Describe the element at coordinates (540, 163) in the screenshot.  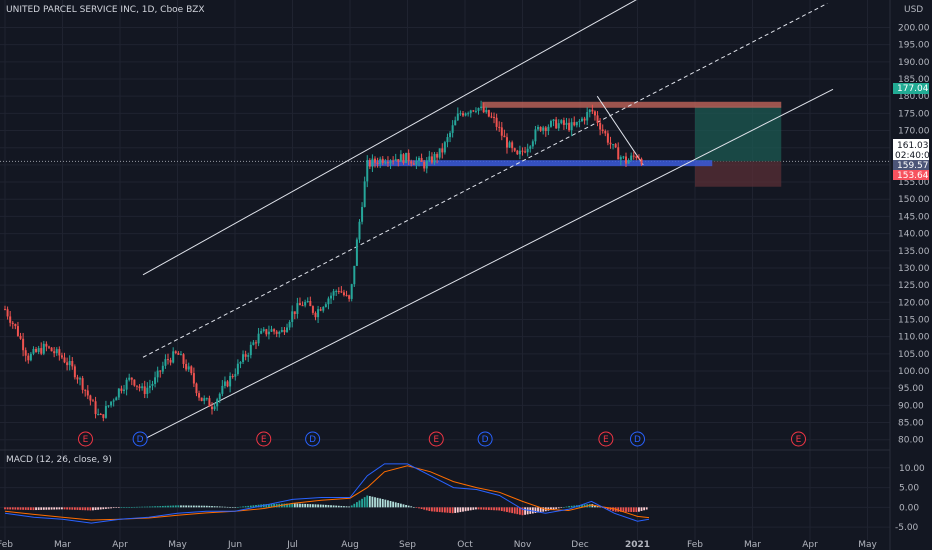
I see `support-zone` at that location.